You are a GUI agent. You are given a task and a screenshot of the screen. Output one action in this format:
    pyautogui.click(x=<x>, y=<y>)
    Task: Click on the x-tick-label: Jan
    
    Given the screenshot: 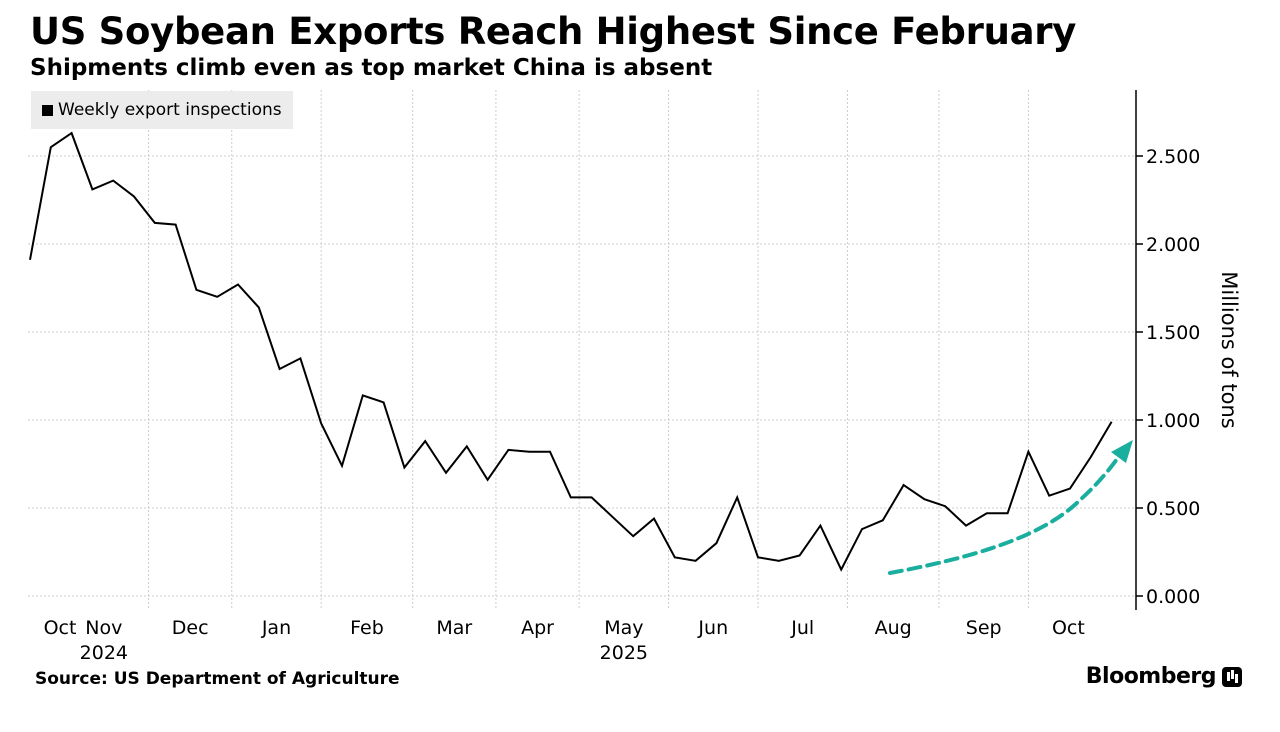 What is the action you would take?
    pyautogui.click(x=276, y=628)
    